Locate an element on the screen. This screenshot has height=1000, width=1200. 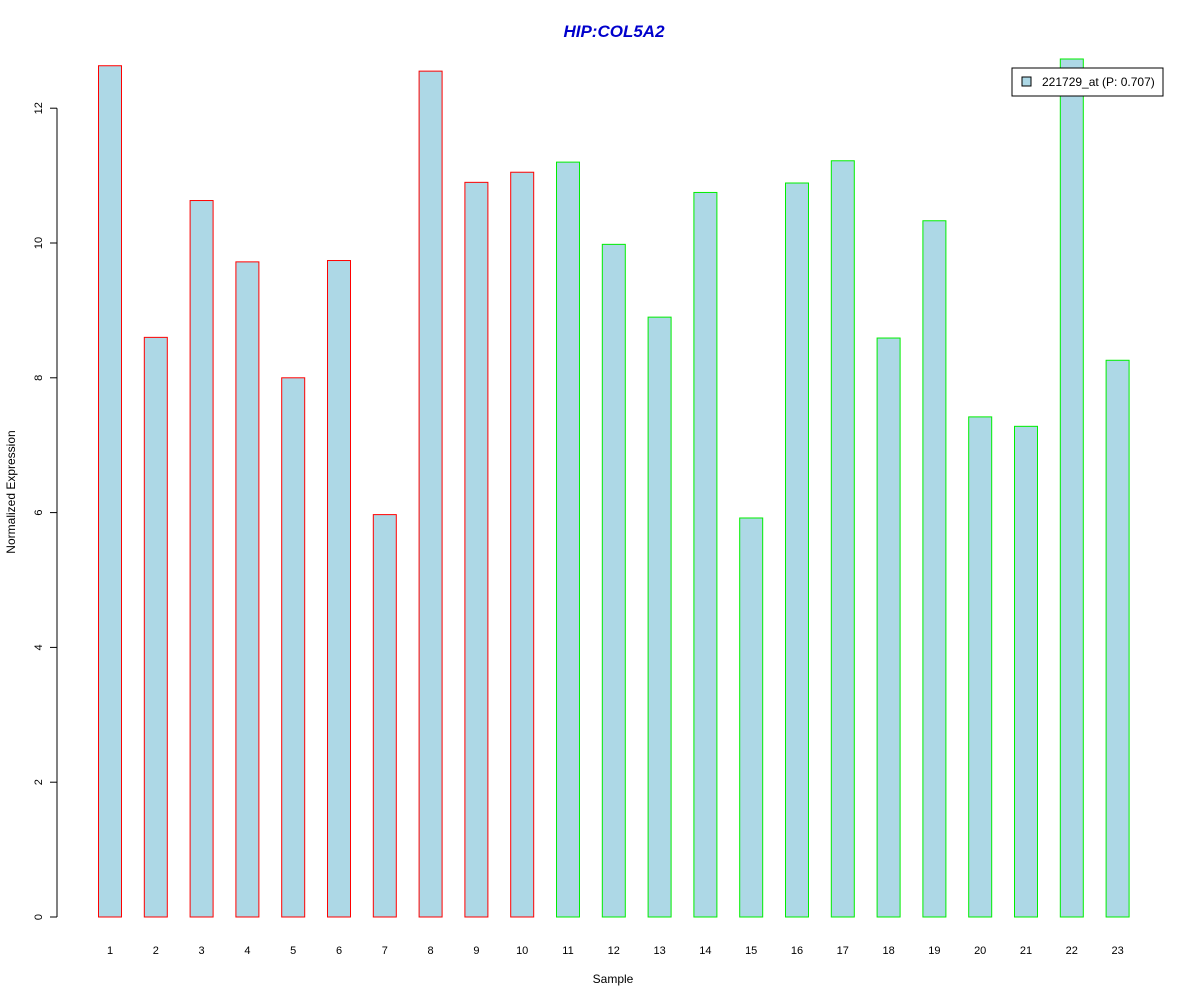
x-tick-label: 10 is located at coordinates (522, 951).